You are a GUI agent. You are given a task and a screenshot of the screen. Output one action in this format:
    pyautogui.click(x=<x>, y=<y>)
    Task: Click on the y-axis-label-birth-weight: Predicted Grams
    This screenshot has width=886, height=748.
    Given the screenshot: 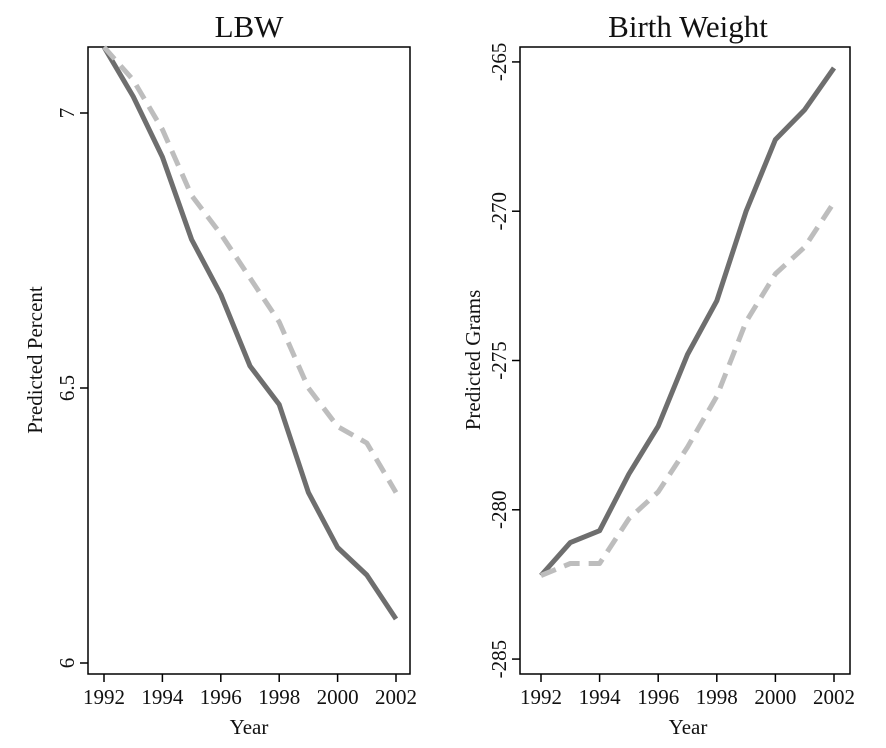 What is the action you would take?
    pyautogui.click(x=473, y=360)
    